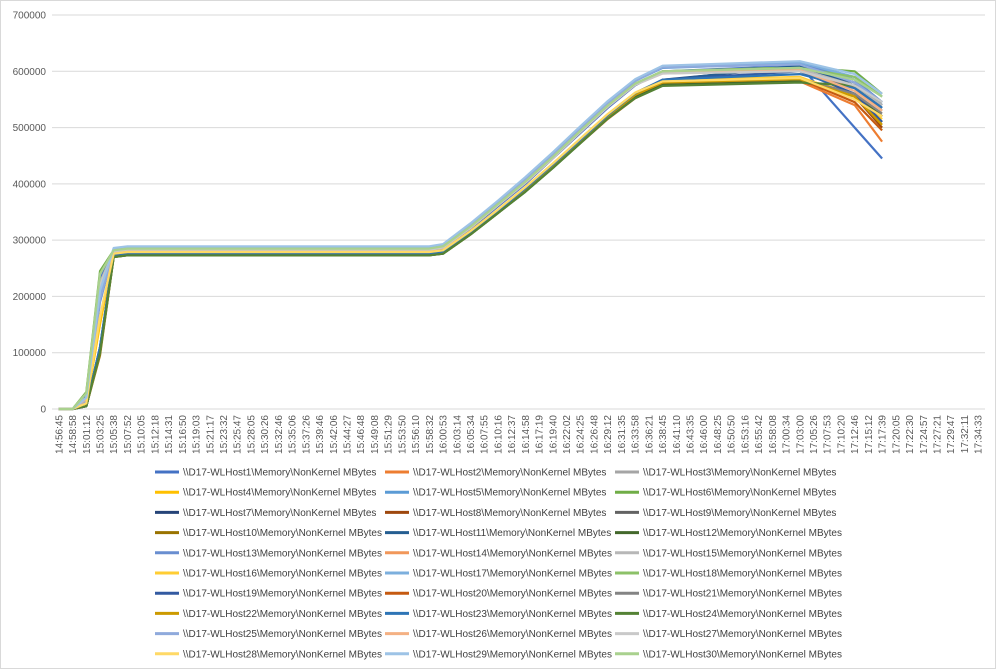  Describe the element at coordinates (742, 594) in the screenshot. I see `legend-entry-label: \\D17-WLHost21\Memory\NonKernel MBytes` at that location.